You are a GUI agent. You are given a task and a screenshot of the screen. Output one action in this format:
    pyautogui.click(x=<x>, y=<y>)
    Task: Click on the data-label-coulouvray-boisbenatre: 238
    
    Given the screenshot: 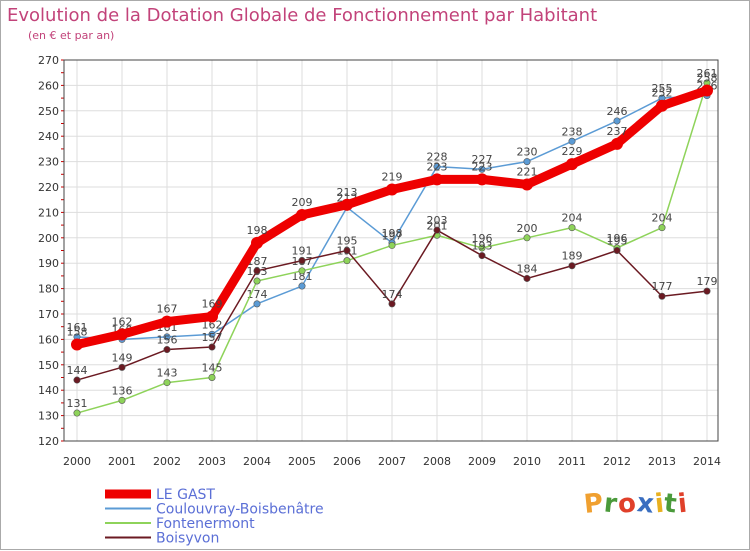 What is the action you would take?
    pyautogui.click(x=572, y=131)
    